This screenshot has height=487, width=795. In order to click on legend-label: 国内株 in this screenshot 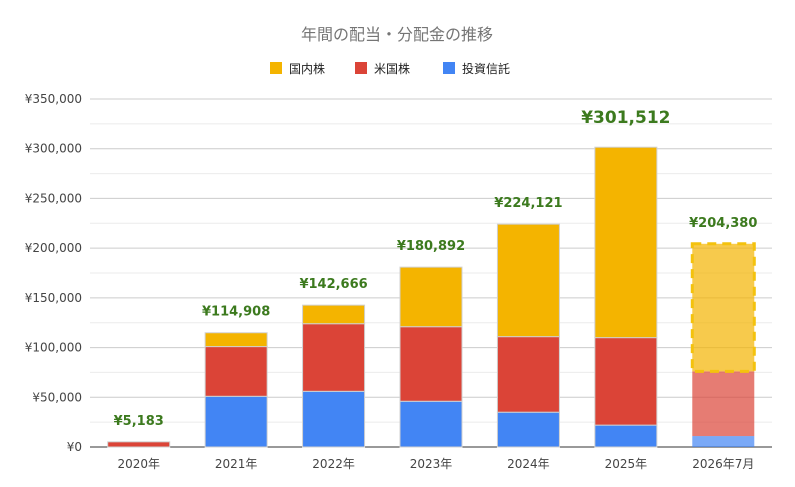, I will do `click(307, 68)`.